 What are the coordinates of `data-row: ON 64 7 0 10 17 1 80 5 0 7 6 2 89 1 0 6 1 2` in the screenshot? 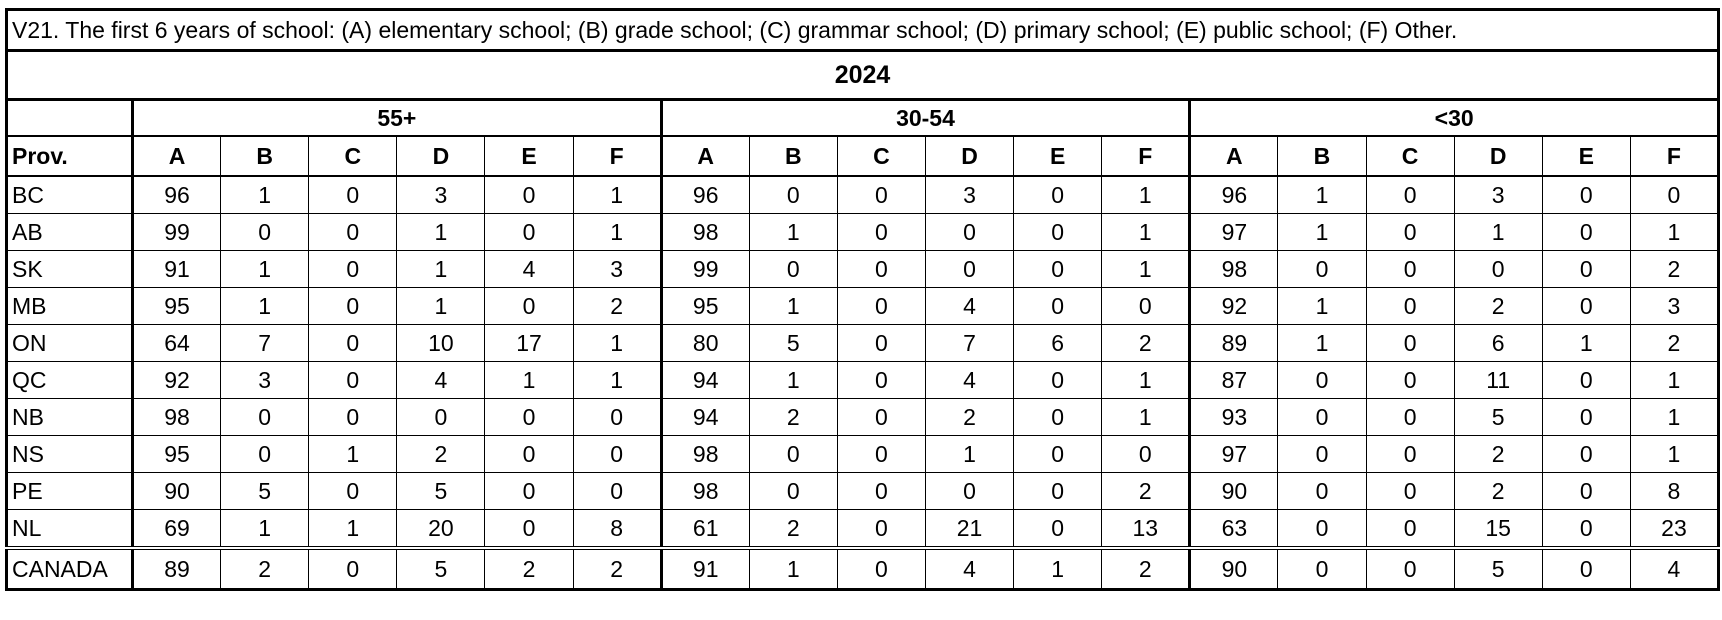 It's located at (863, 343).